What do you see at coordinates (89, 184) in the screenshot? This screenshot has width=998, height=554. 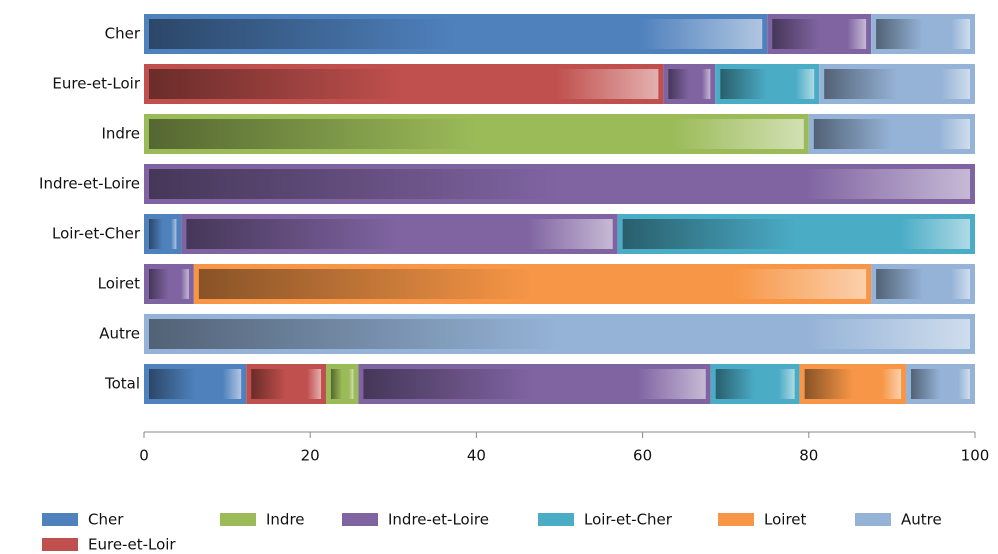 I see `y-tick-label: Indre-et-Loire` at bounding box center [89, 184].